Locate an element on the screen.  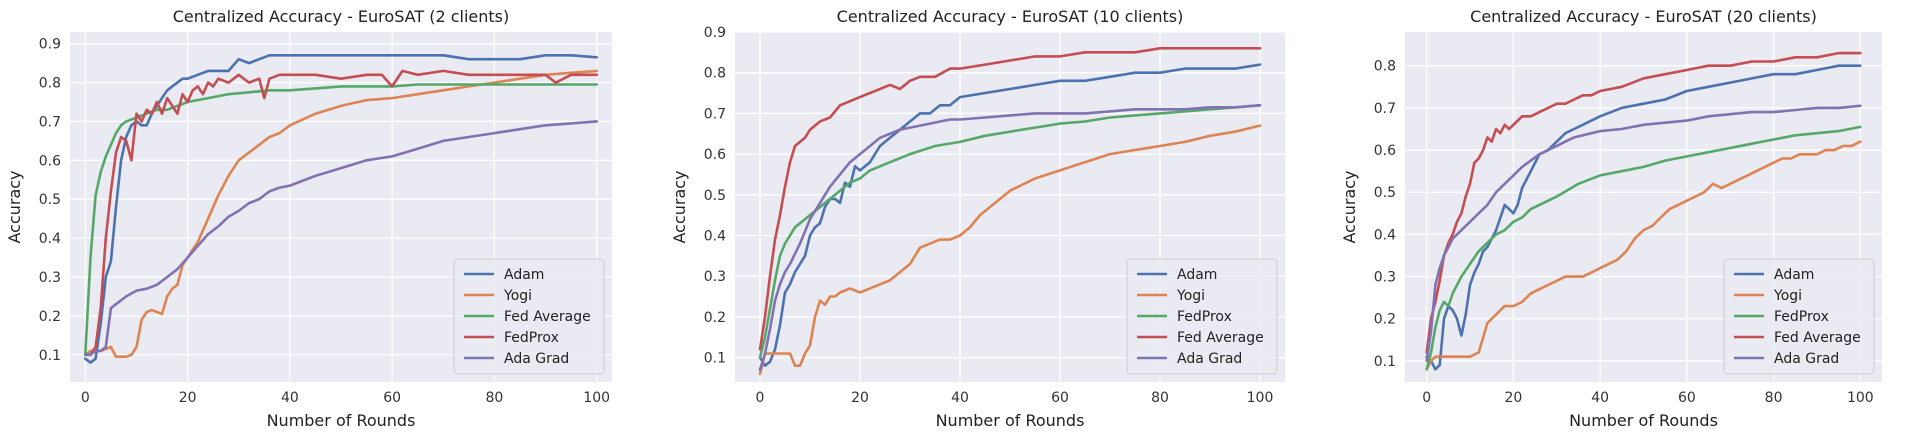
series-line-fedprox is located at coordinates (1643, 248).